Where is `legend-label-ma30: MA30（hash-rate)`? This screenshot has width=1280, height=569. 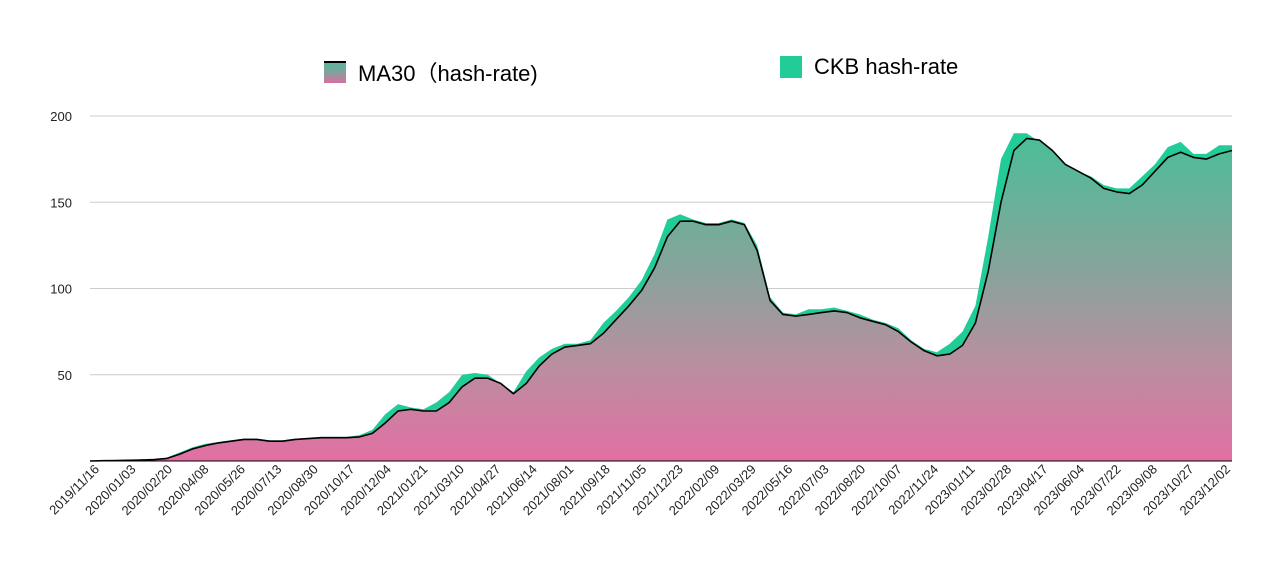 legend-label-ma30: MA30（hash-rate) is located at coordinates (448, 73).